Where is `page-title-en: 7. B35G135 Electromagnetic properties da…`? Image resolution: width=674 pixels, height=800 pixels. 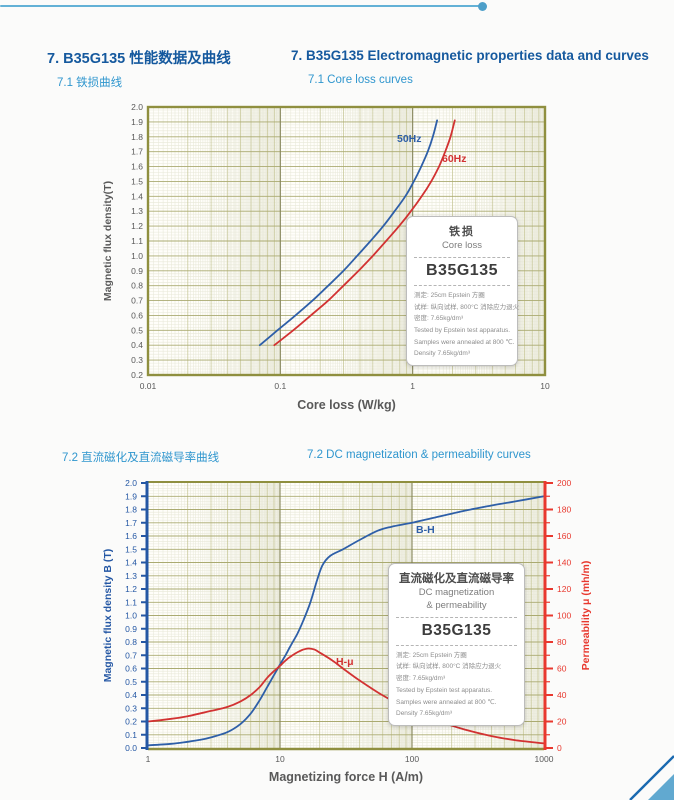 page-title-en: 7. B35G135 Electromagnetic properties da… is located at coordinates (470, 55).